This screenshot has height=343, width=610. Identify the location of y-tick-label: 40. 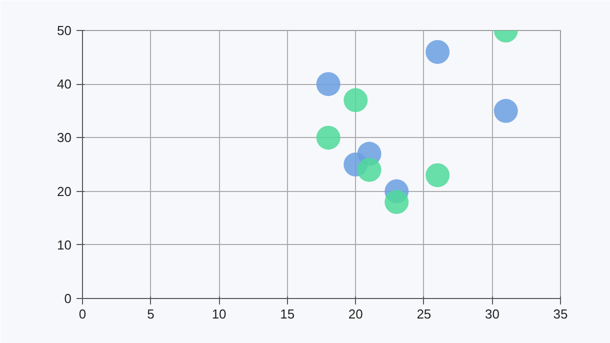
(64, 84).